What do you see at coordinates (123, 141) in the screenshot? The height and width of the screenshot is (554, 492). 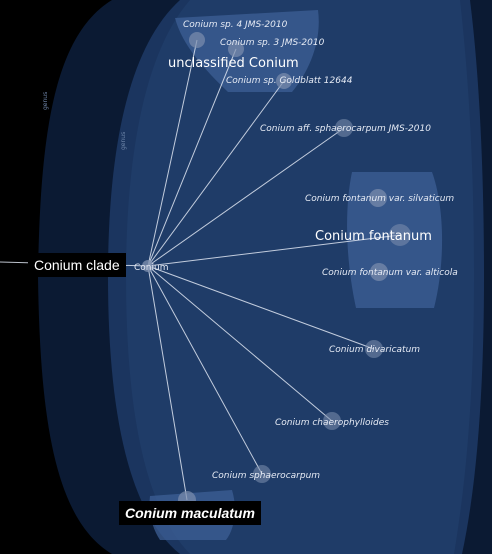 I see `rank-label-species: genus` at bounding box center [123, 141].